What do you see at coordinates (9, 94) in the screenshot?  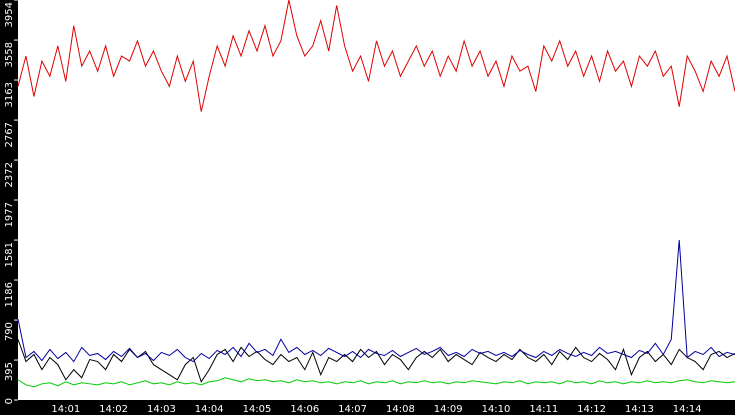 I see `y-tick-label: 3163` at bounding box center [9, 94].